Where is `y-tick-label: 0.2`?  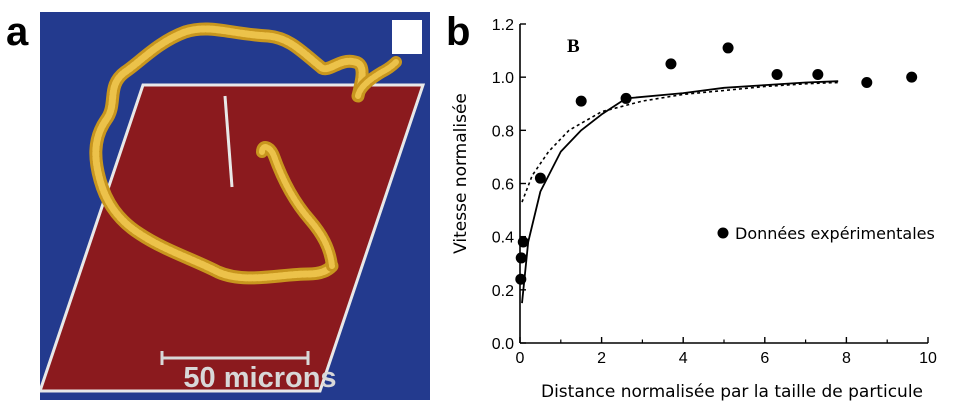 y-tick-label: 0.2 is located at coordinates (503, 291).